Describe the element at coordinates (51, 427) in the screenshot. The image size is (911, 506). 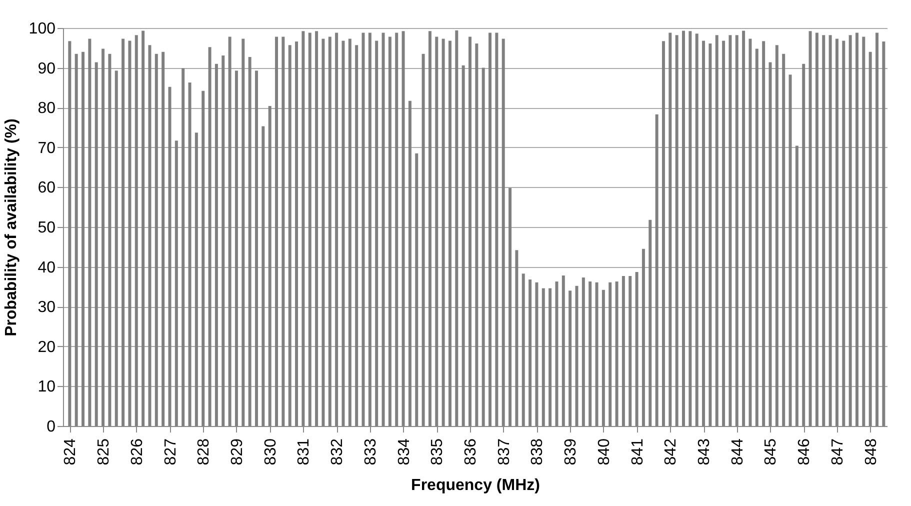
I see `y-tick-label: 0` at that location.